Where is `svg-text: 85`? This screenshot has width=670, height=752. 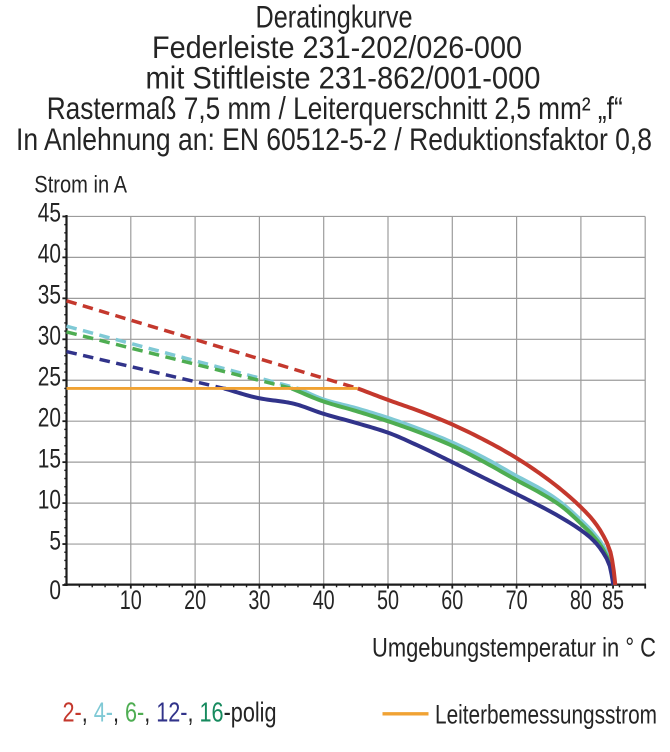
svg-text: 85 is located at coordinates (613, 600).